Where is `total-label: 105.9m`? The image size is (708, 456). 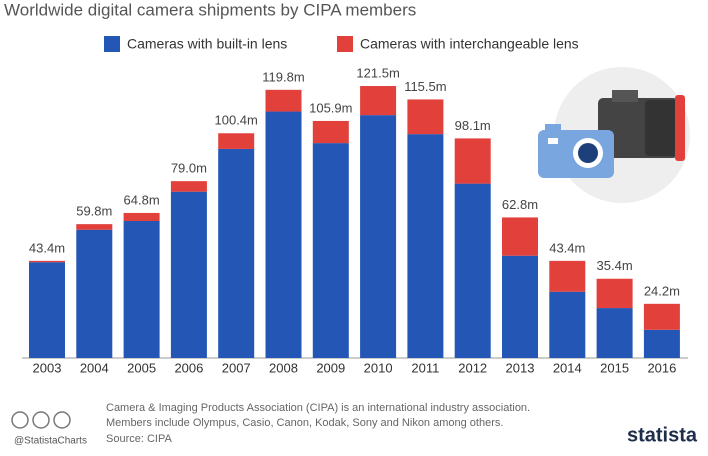 total-label: 105.9m is located at coordinates (330, 107).